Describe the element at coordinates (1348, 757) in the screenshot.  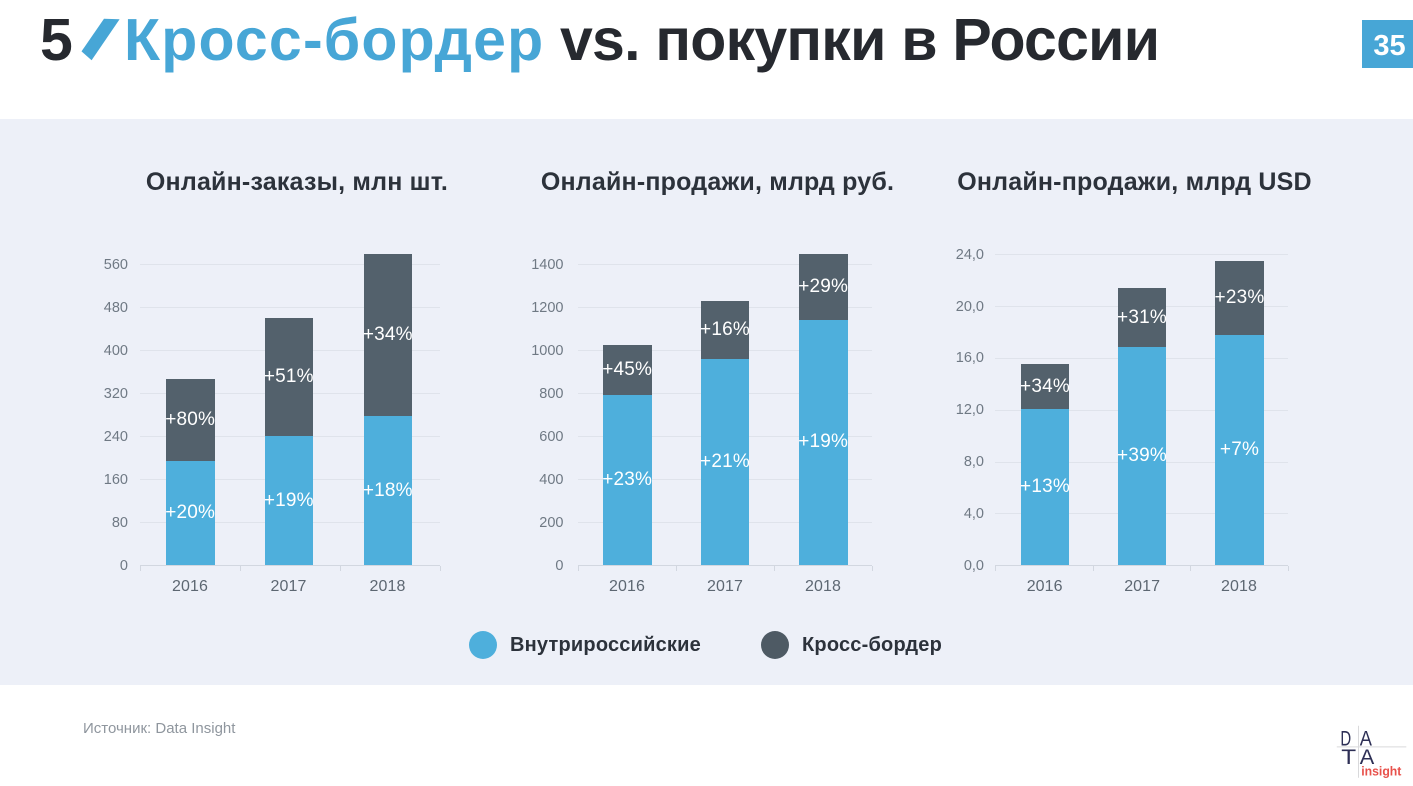
I see `svg-text: T` at that location.